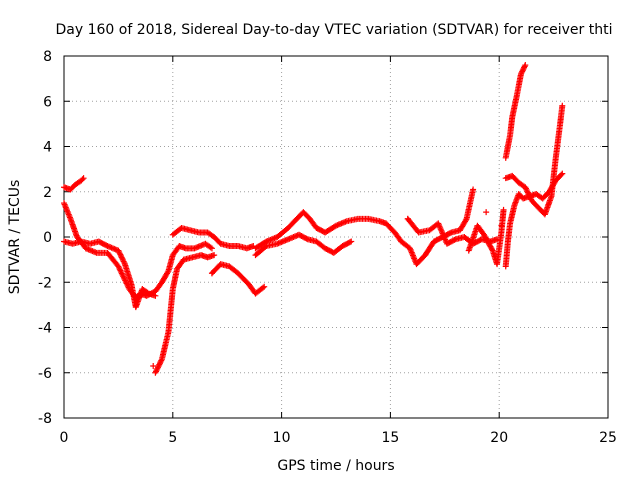  Describe the element at coordinates (47, 148) in the screenshot. I see `y-tick-label: 4` at that location.